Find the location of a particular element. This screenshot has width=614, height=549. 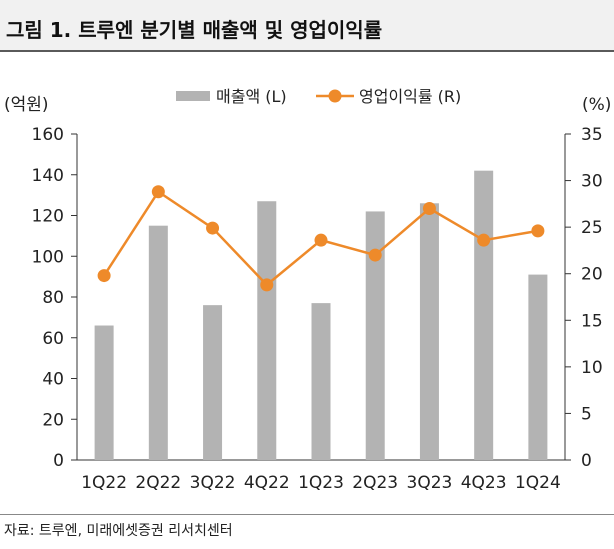

right-tick-label: 15 is located at coordinates (592, 321).